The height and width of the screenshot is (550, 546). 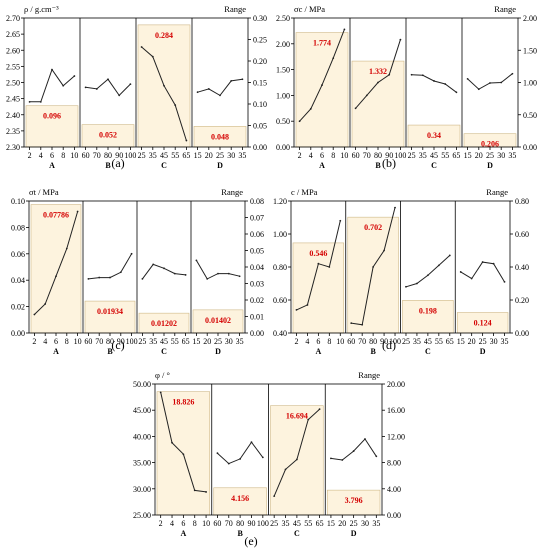 I want to click on panel-label: (e), so click(x=250, y=541).